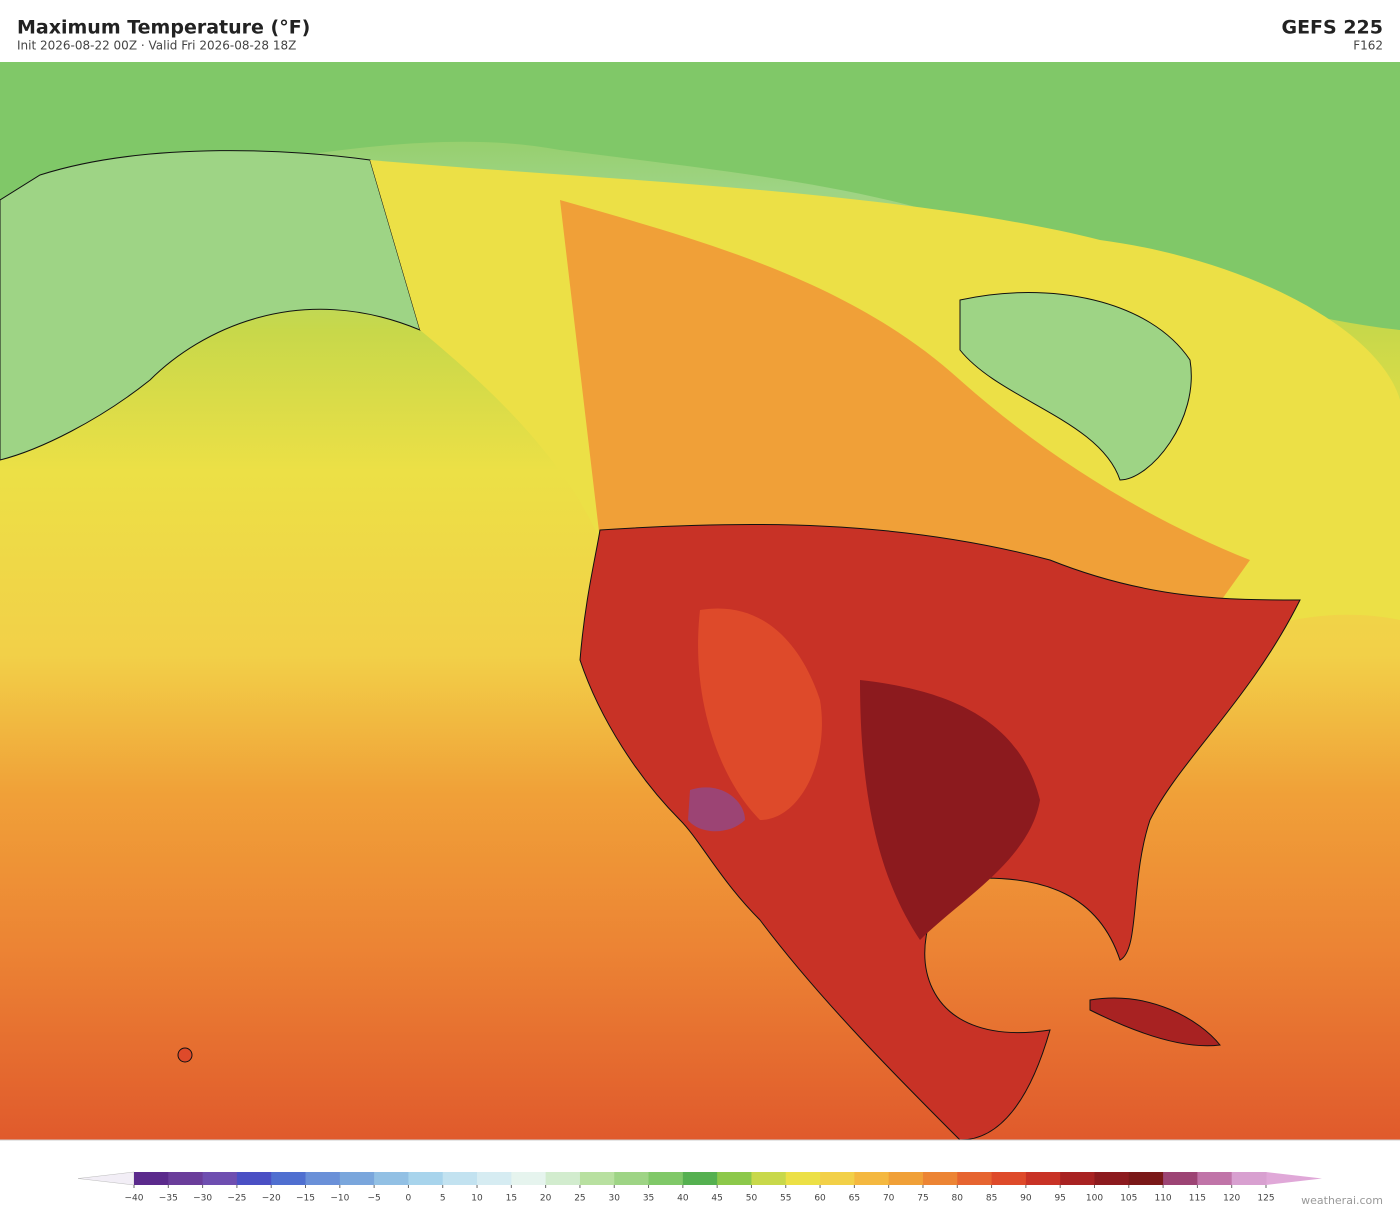 The width and height of the screenshot is (1400, 1215). I want to click on colorbar-tick-label: 90, so click(1026, 1199).